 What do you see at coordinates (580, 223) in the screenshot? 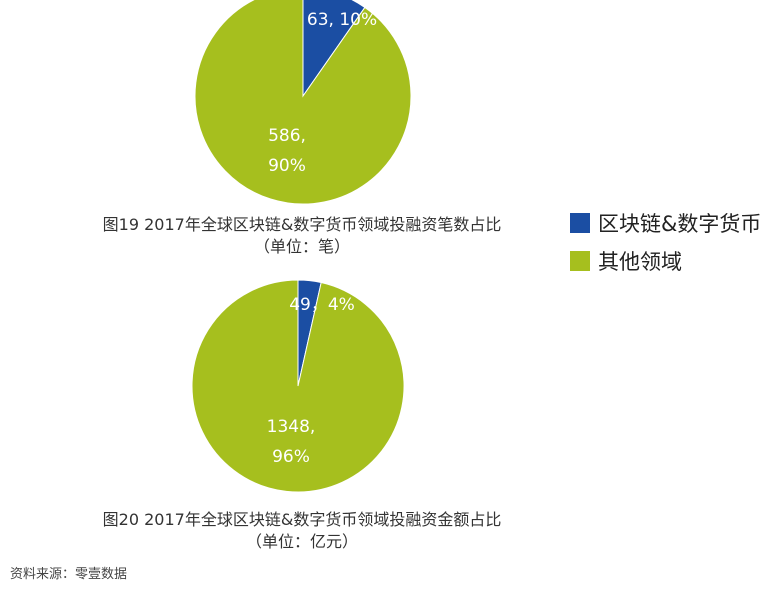
I see `legend-swatch-blockchain` at bounding box center [580, 223].